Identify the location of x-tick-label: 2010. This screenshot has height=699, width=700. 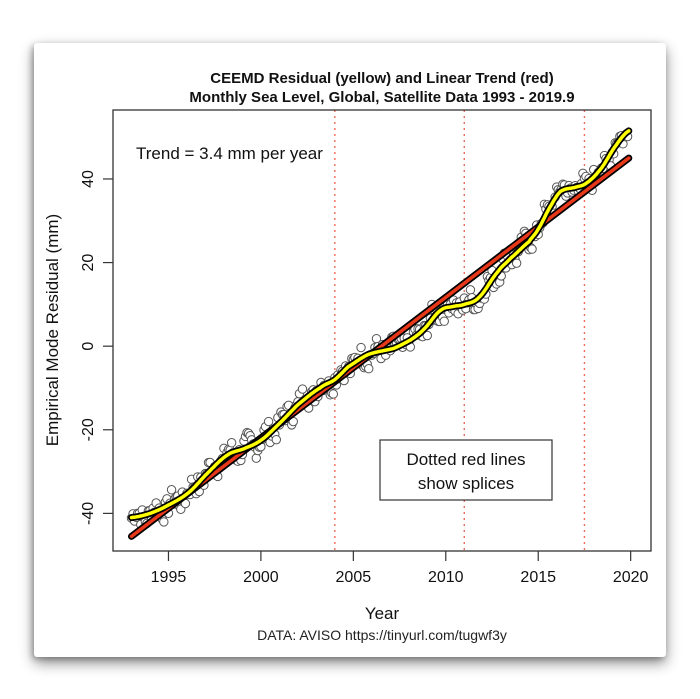
(446, 577).